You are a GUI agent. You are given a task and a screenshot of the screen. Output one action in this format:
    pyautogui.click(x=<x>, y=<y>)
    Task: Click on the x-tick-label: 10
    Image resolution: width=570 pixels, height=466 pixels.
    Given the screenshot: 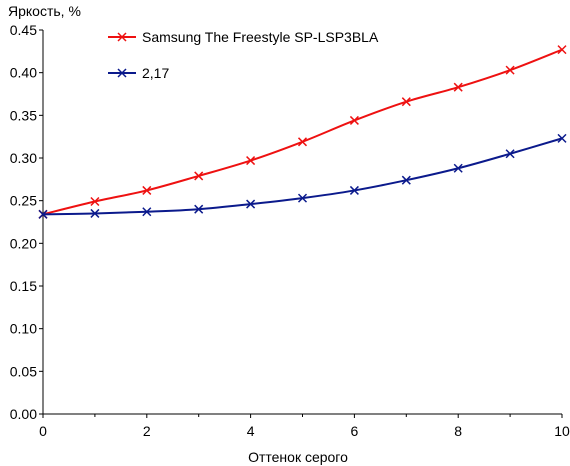 What is the action you would take?
    pyautogui.click(x=562, y=431)
    